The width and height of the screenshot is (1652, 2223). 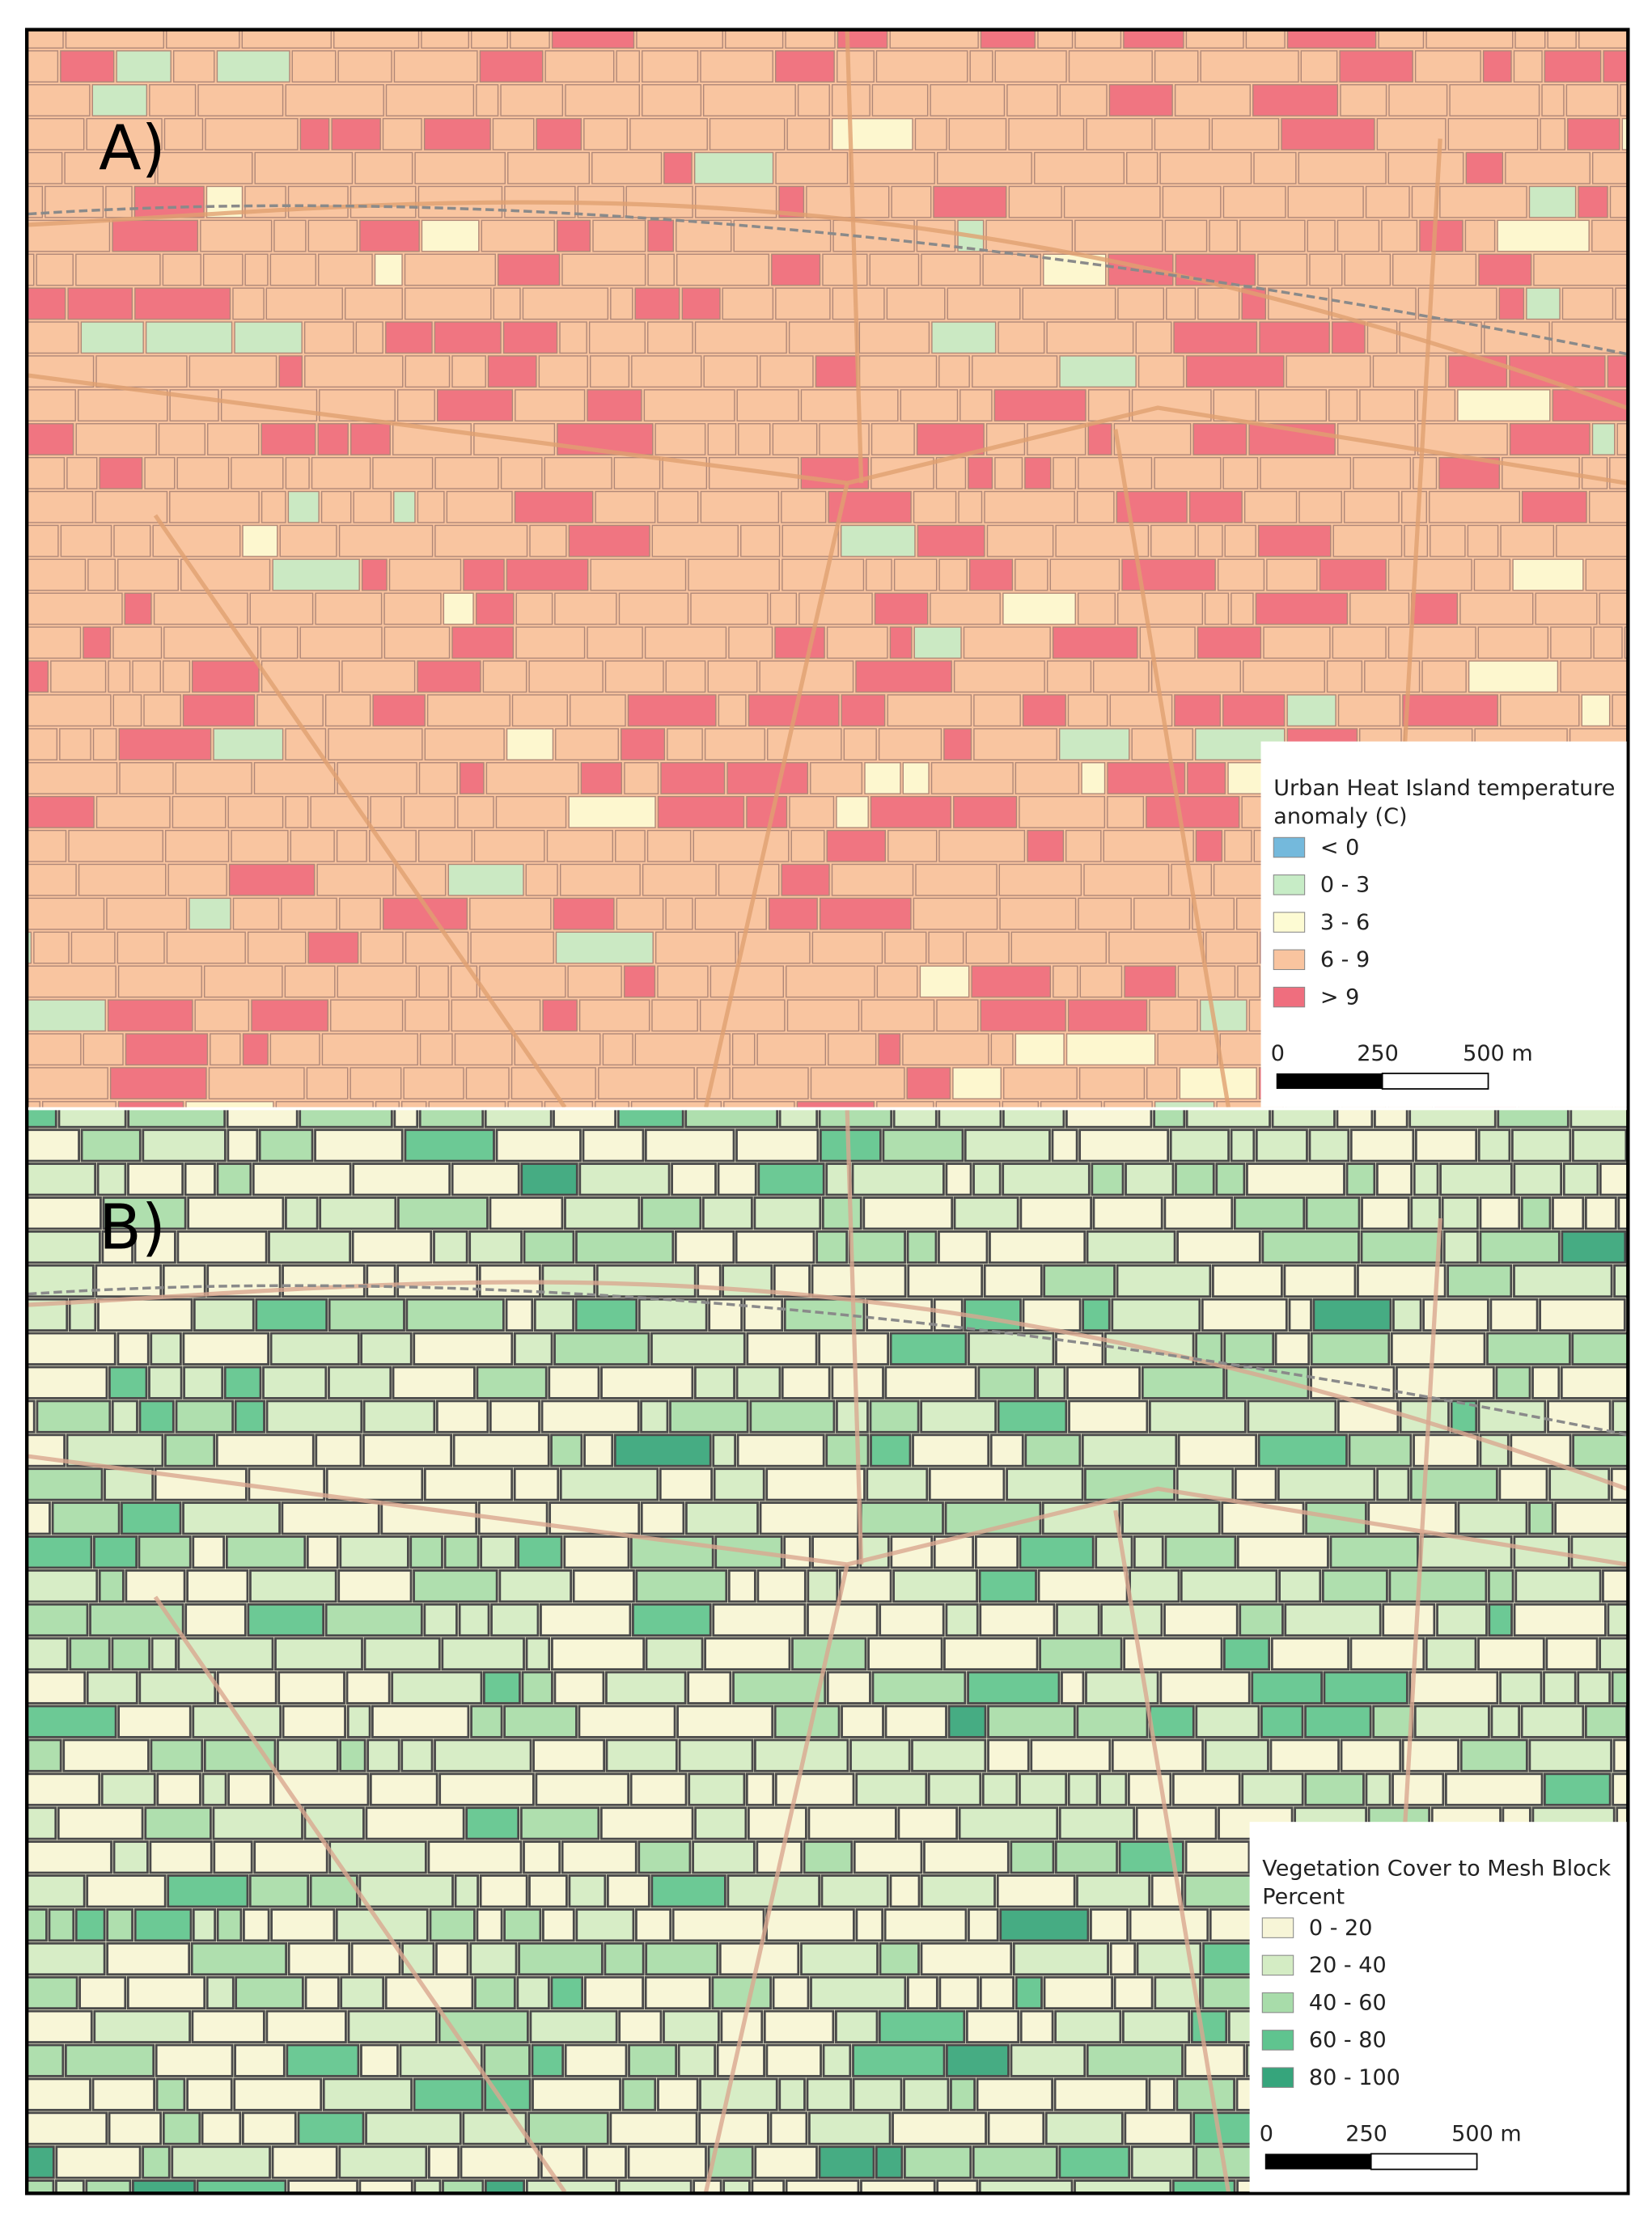 I want to click on legend-label: 6 - 9, so click(x=1345, y=959).